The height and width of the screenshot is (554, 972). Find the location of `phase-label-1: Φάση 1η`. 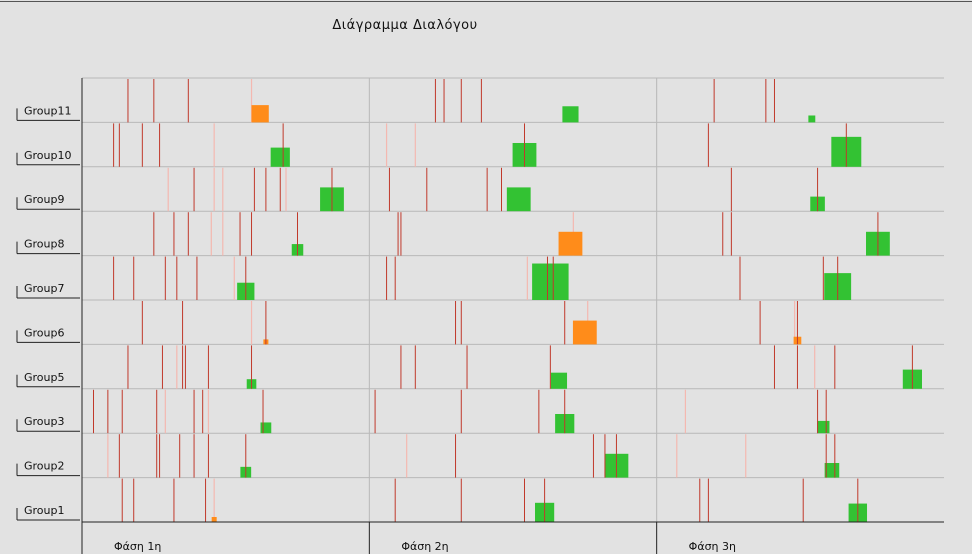

phase-label-1: Φάση 1η is located at coordinates (137, 546).